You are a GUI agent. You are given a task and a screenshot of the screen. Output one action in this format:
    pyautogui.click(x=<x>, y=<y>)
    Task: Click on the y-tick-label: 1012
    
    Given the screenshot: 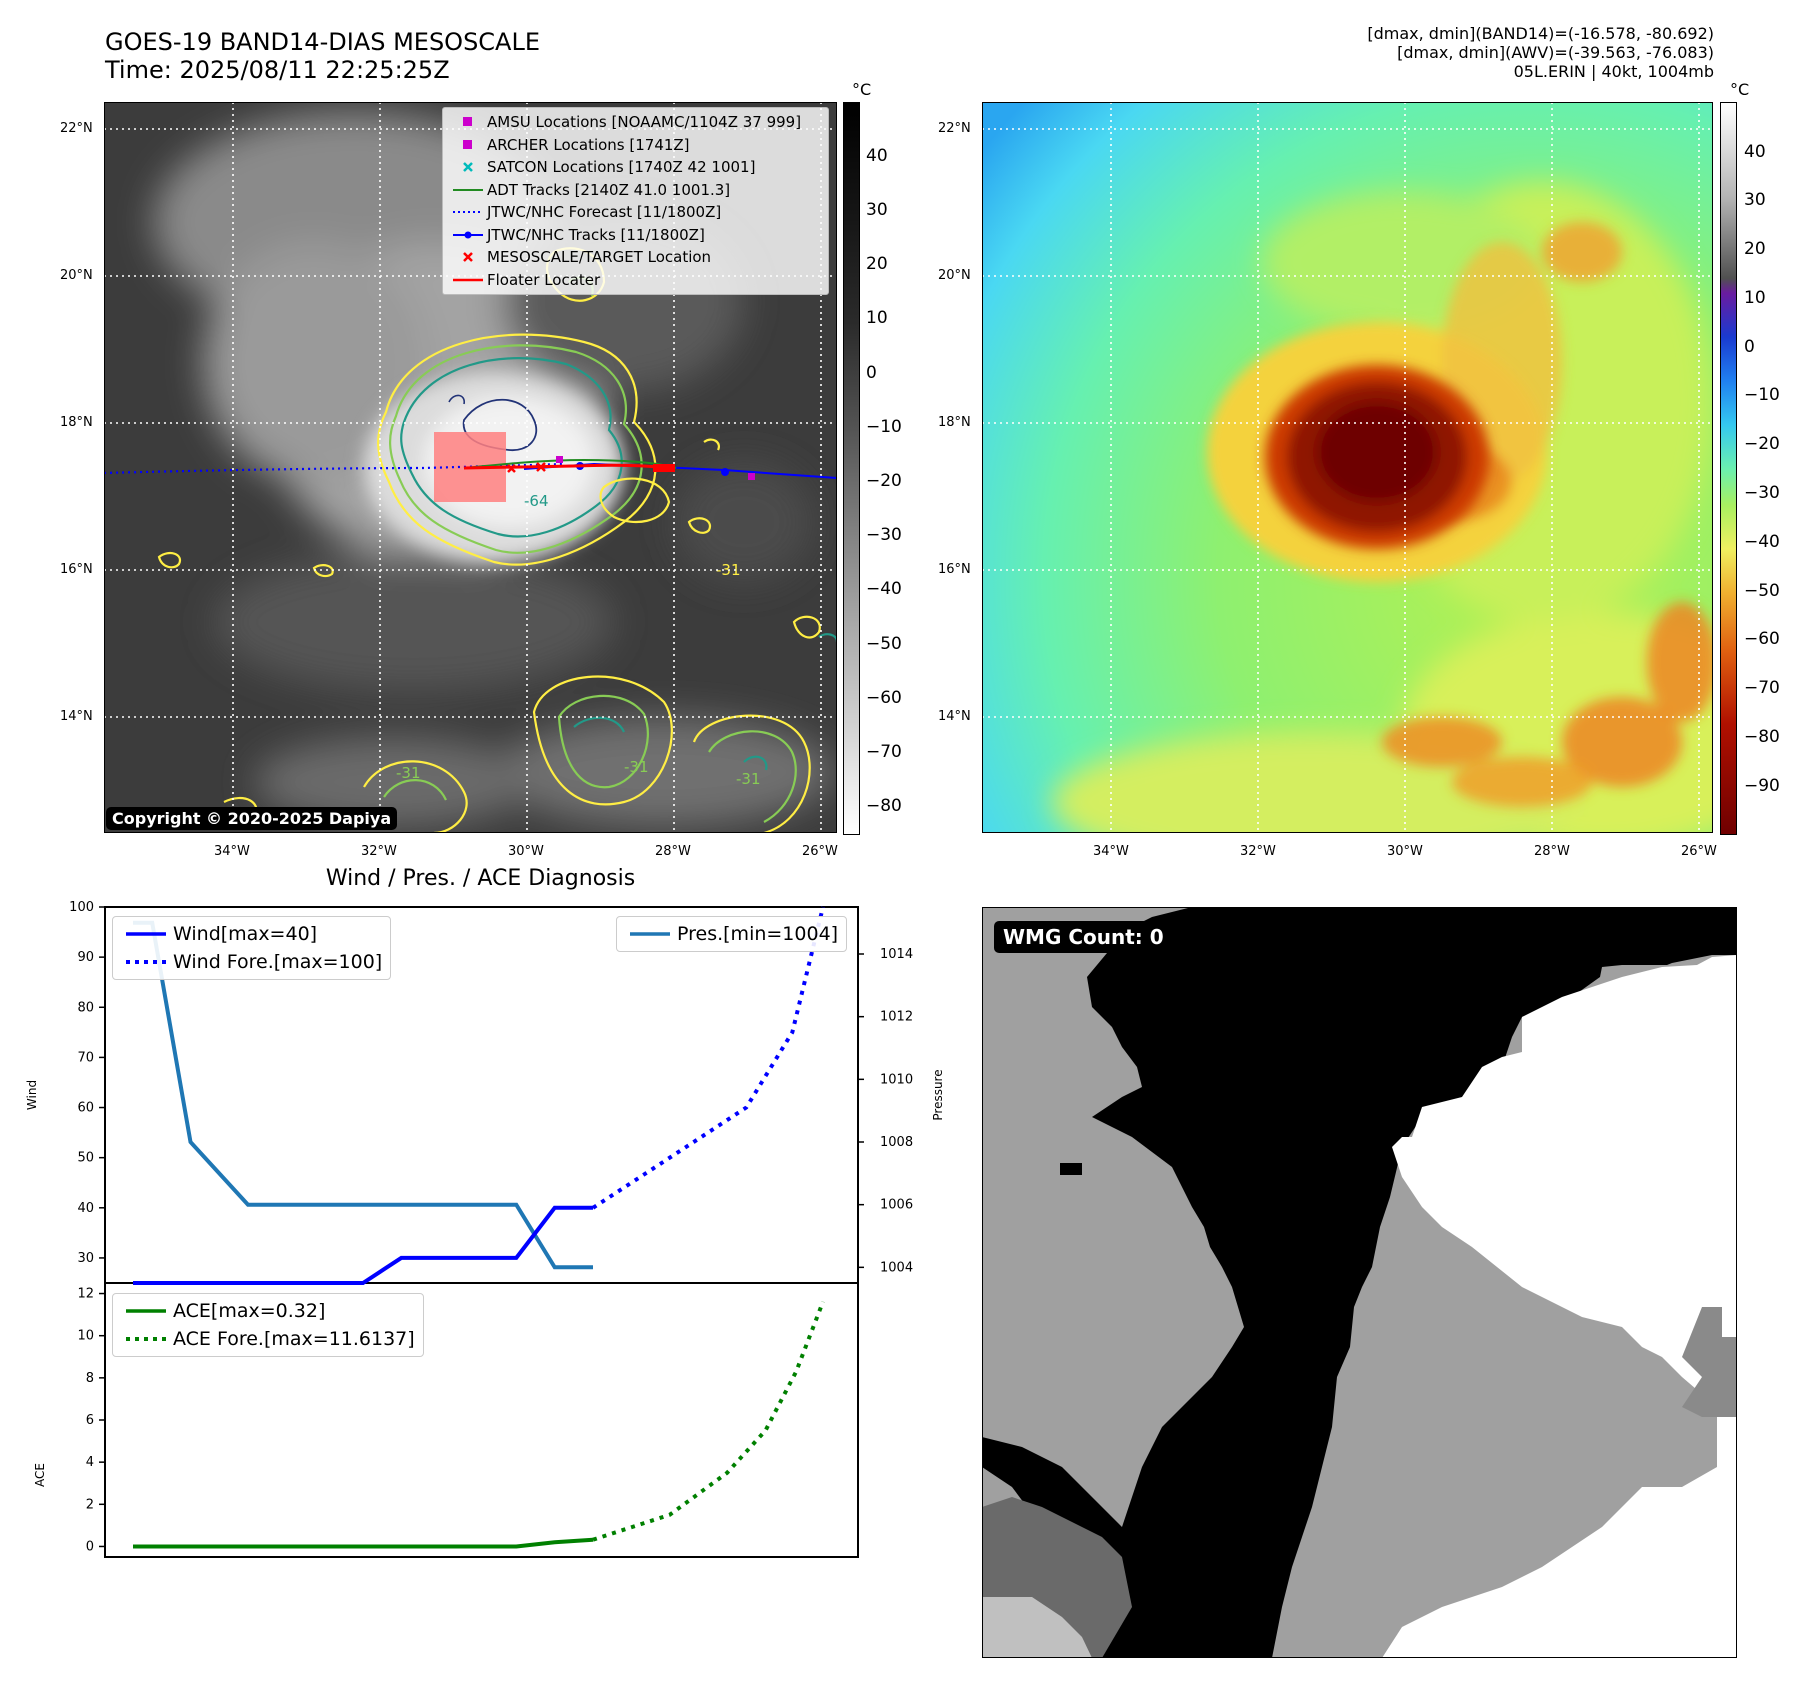 What is the action you would take?
    pyautogui.click(x=896, y=1017)
    